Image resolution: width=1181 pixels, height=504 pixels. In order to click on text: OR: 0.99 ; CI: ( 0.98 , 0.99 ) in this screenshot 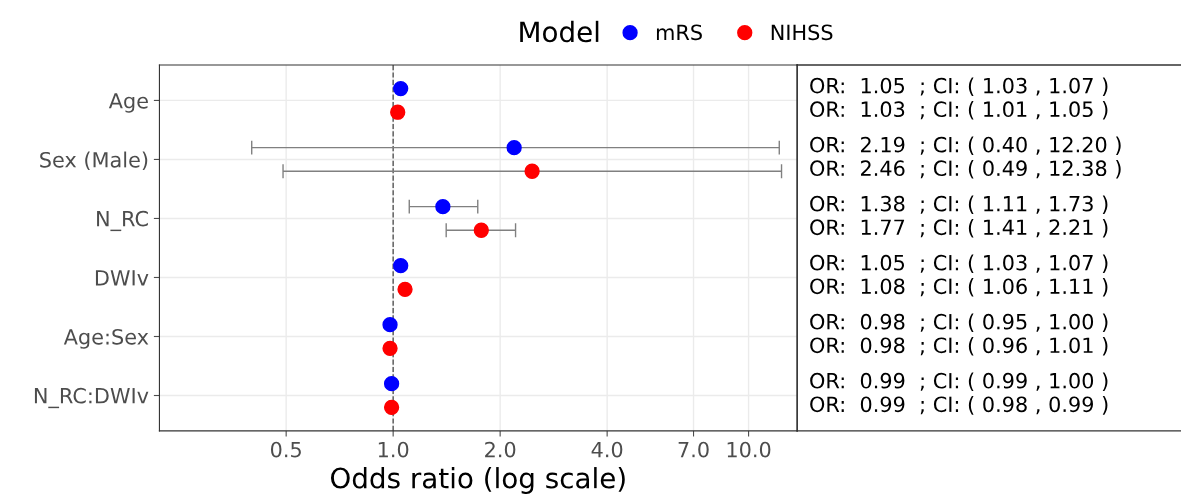, I will do `click(959, 405)`.